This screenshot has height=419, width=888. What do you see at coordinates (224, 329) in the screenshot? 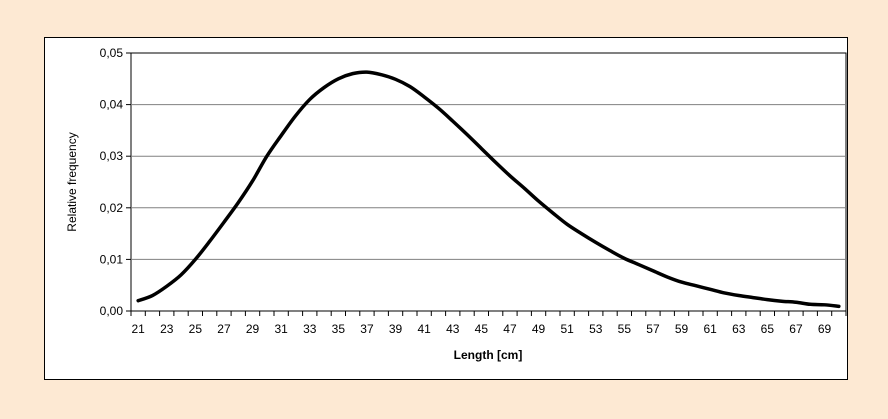
I see `x-tick-label: 27` at bounding box center [224, 329].